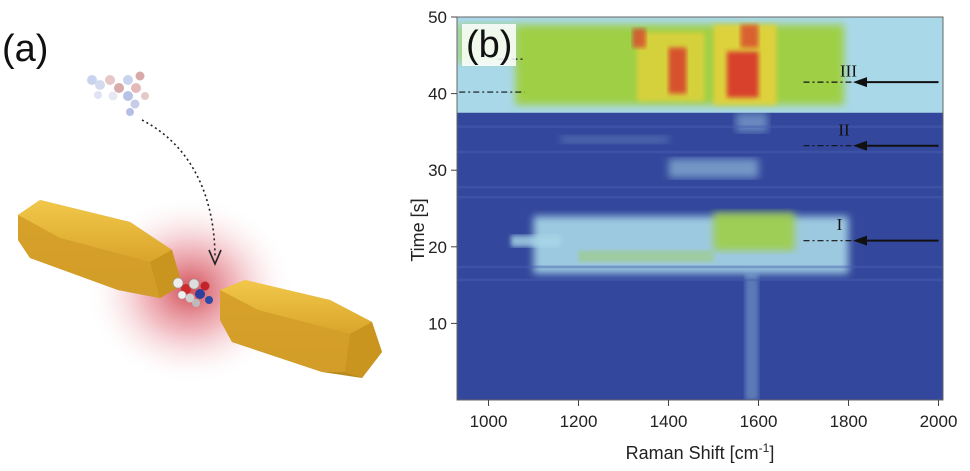 Image resolution: width=970 pixels, height=471 pixels. I want to click on x-tick-label: 1400, so click(669, 421).